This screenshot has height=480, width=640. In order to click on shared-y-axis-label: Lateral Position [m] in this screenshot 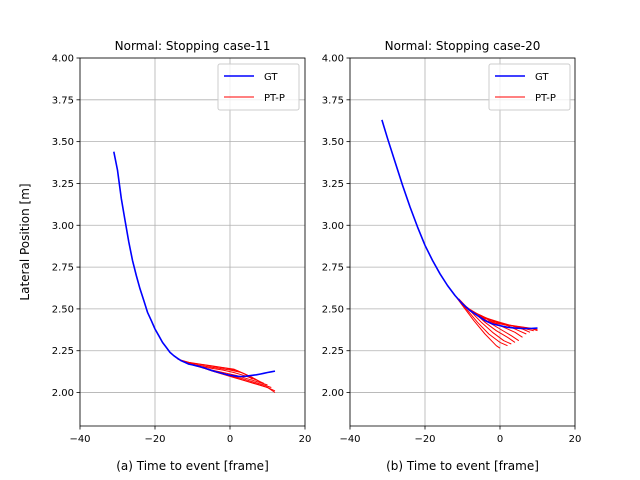, I will do `click(25, 241)`.